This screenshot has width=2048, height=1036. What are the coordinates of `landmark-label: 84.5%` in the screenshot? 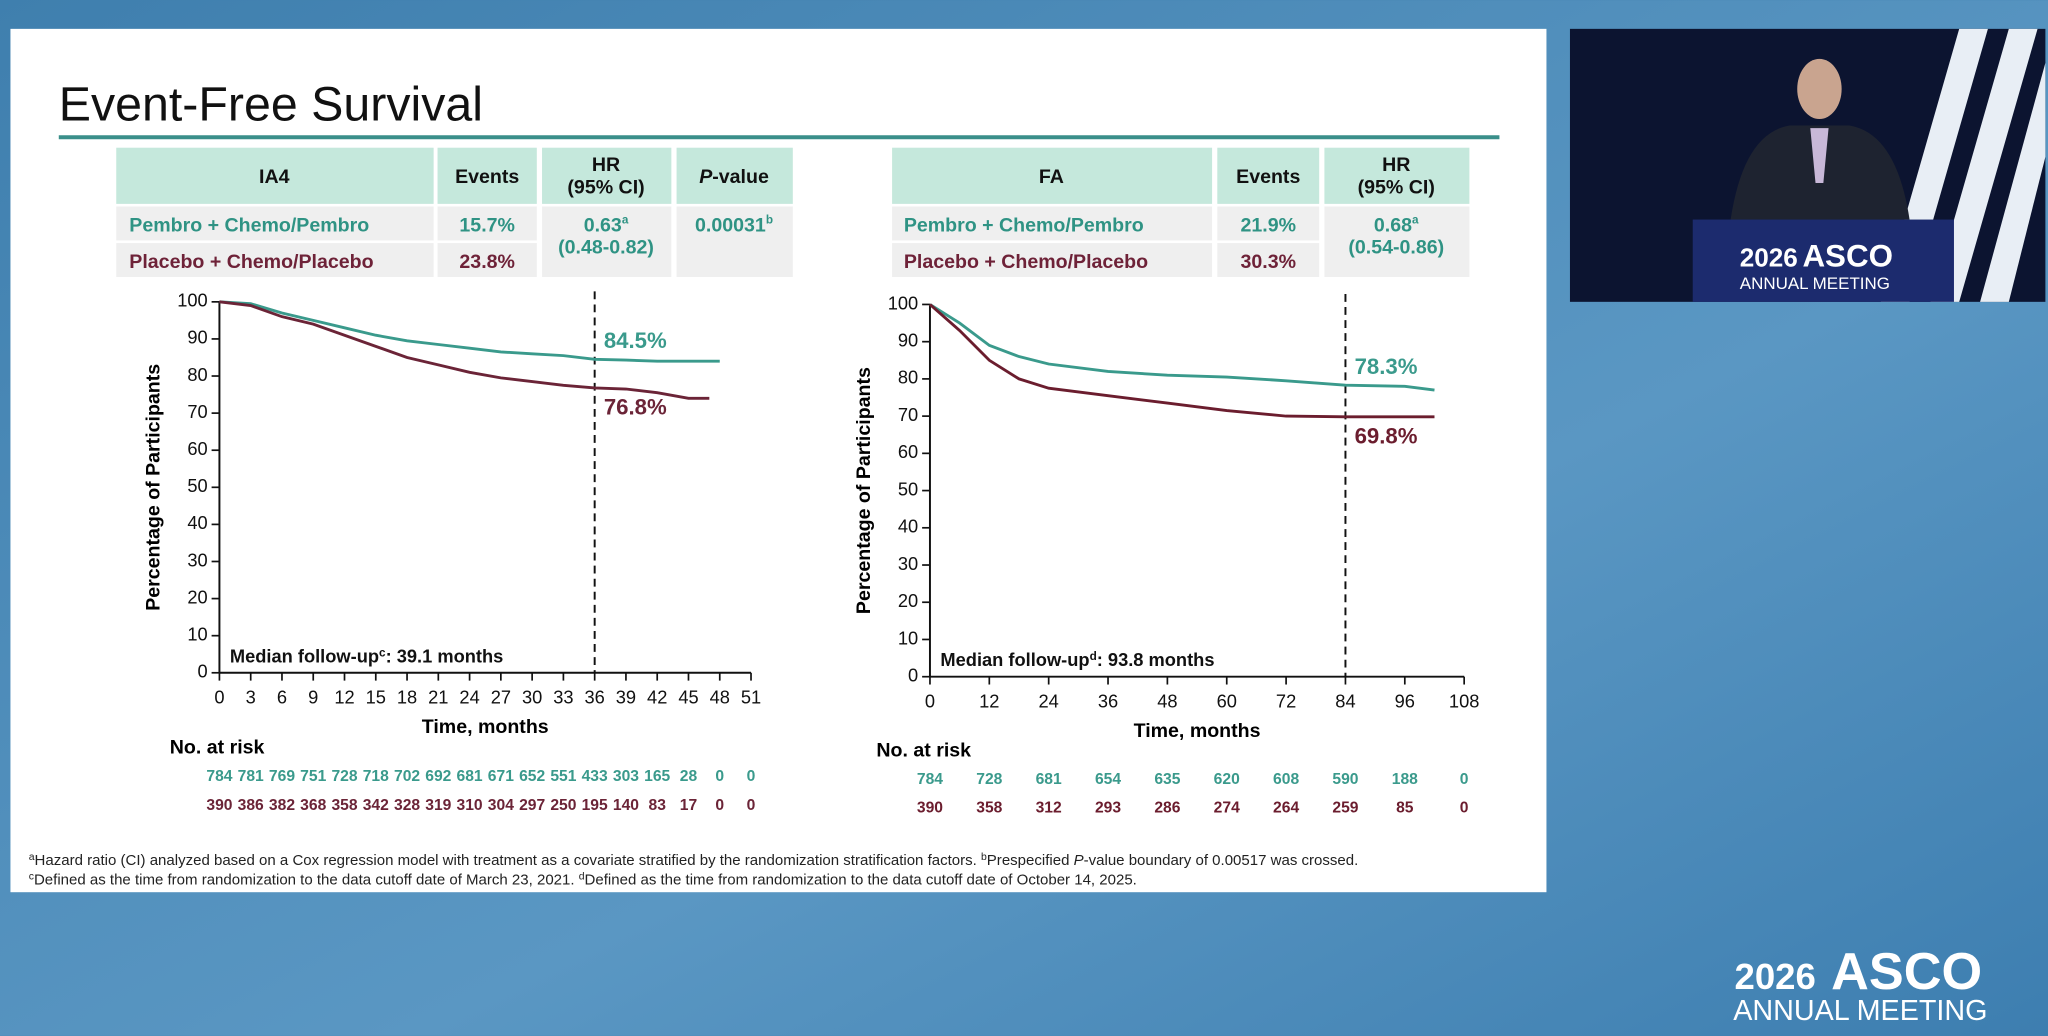 It's located at (635, 340).